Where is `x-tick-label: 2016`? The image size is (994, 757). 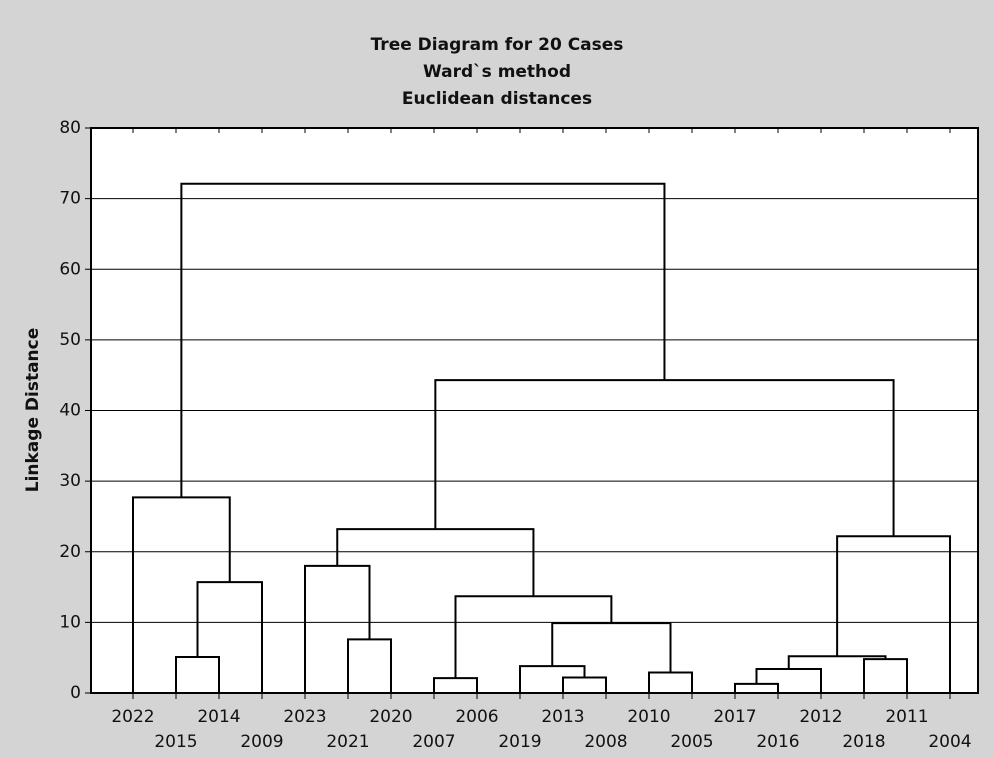 x-tick-label: 2016 is located at coordinates (777, 742).